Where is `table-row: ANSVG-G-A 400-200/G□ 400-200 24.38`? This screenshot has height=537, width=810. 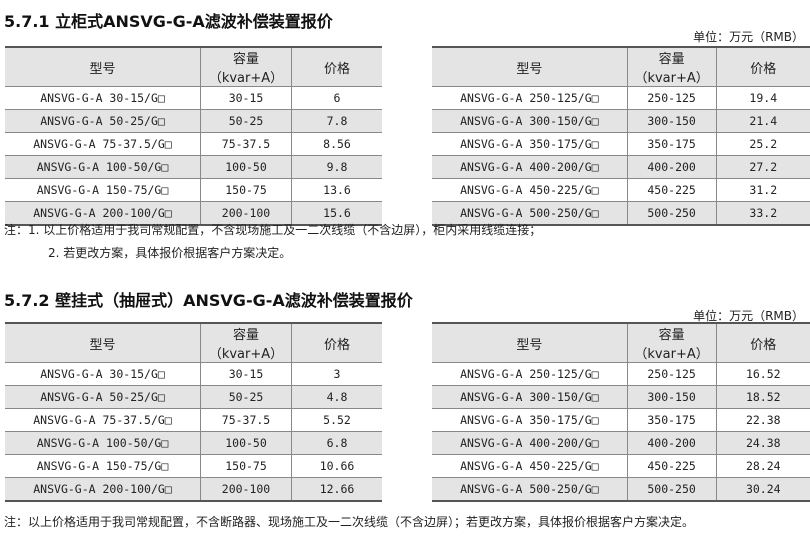
table-row: ANSVG-G-A 400-200/G□ 400-200 24.38 is located at coordinates (621, 443).